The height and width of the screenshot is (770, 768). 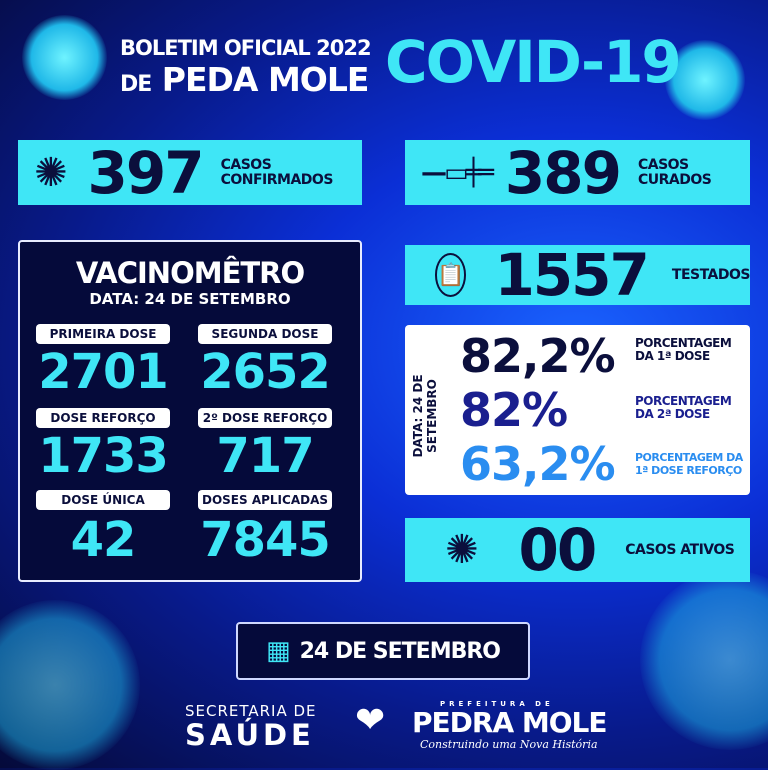 I want to click on second-dose-label: SEGUNDA DOSE, so click(x=265, y=334).